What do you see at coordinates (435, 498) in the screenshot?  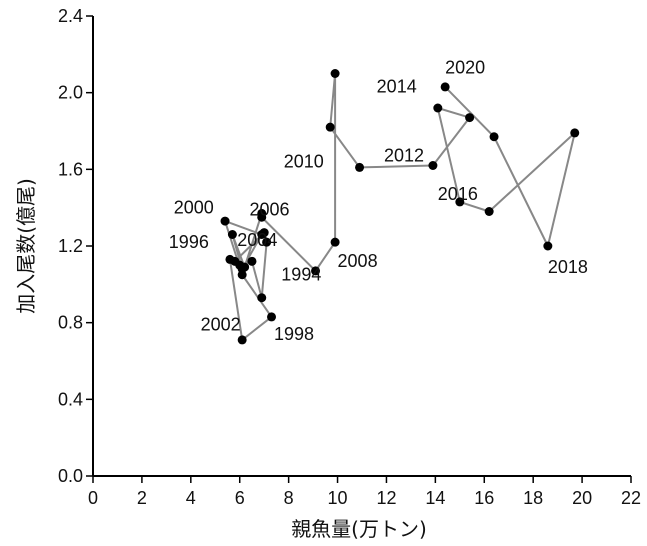 I see `x-tick-label: 14` at bounding box center [435, 498].